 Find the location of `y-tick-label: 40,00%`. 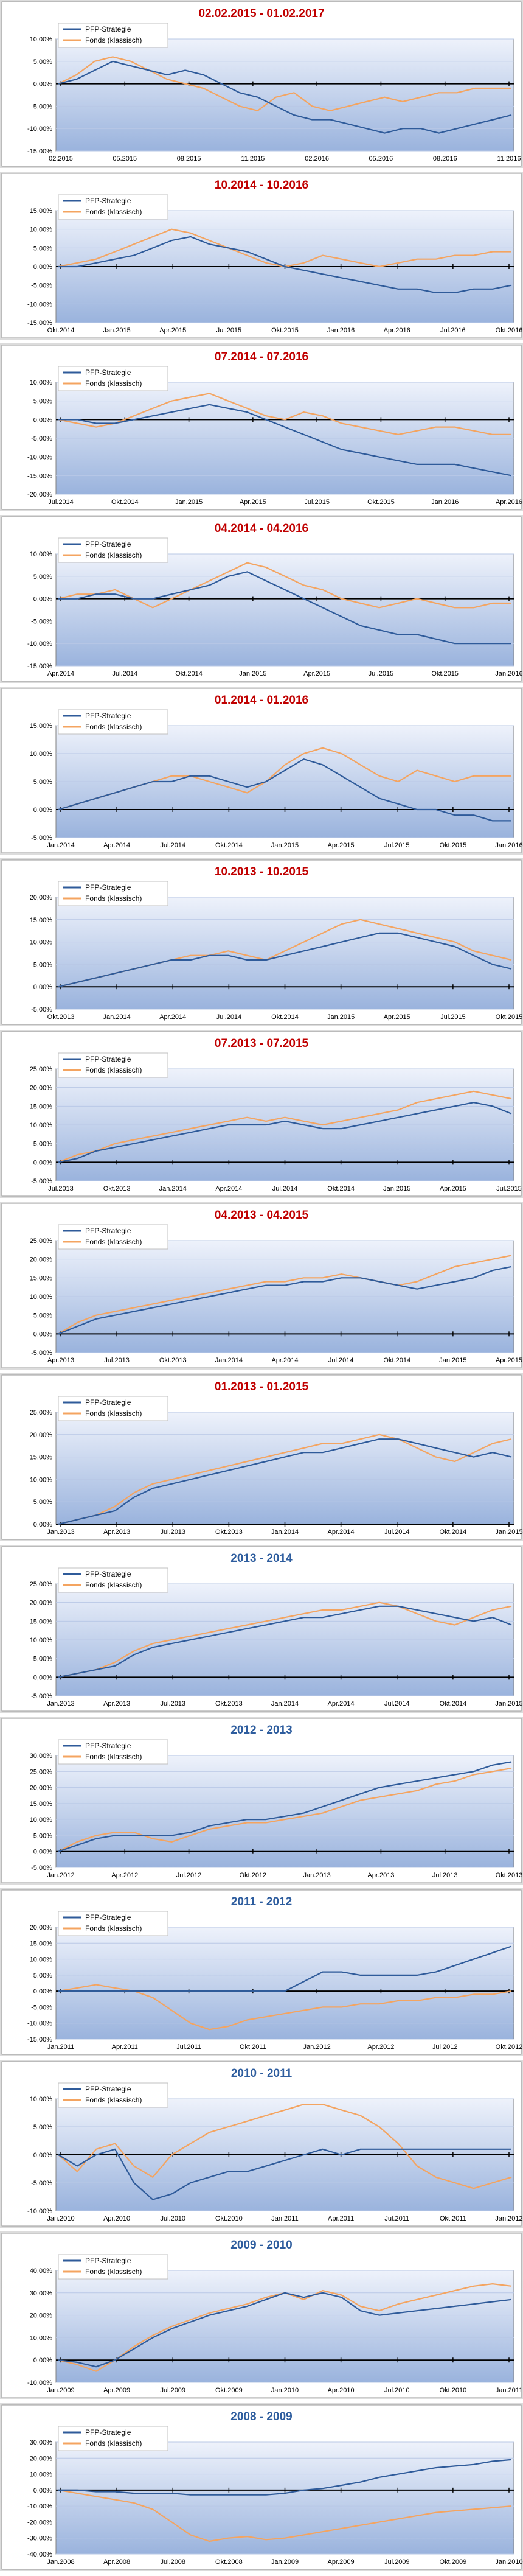

y-tick-label: 40,00% is located at coordinates (41, 2271).